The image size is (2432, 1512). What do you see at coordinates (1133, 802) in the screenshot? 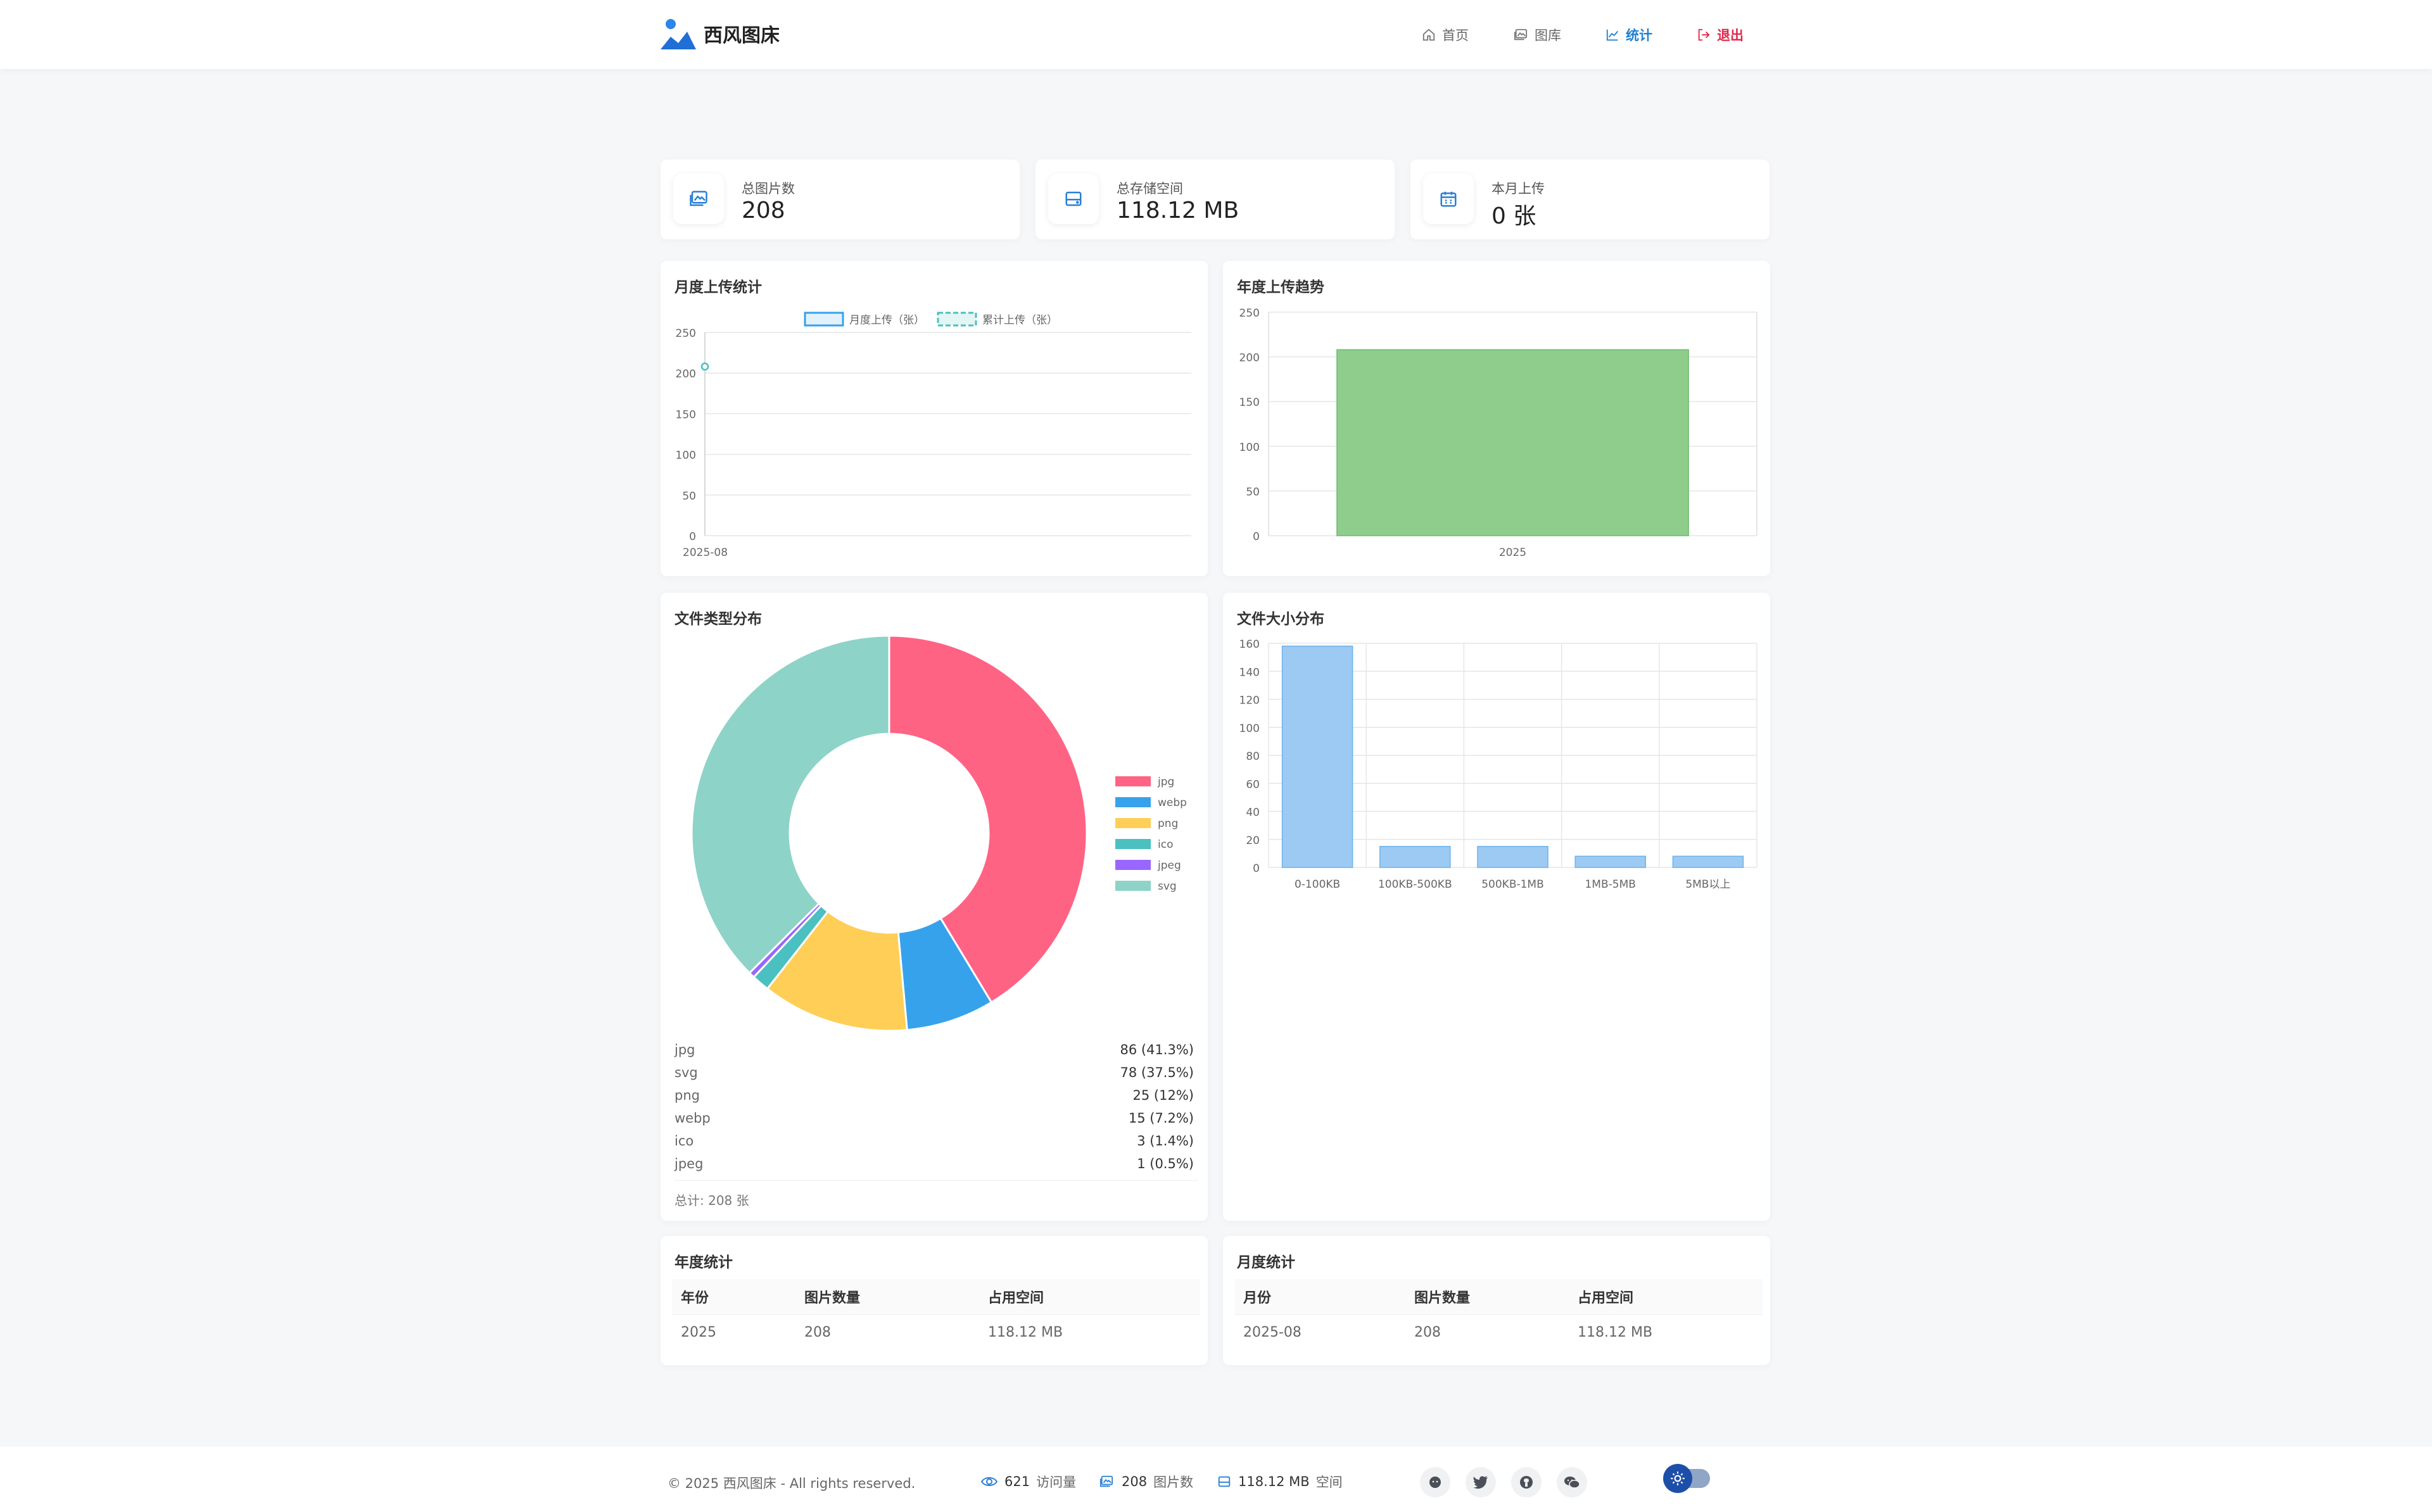
I see `legend-swatch` at bounding box center [1133, 802].